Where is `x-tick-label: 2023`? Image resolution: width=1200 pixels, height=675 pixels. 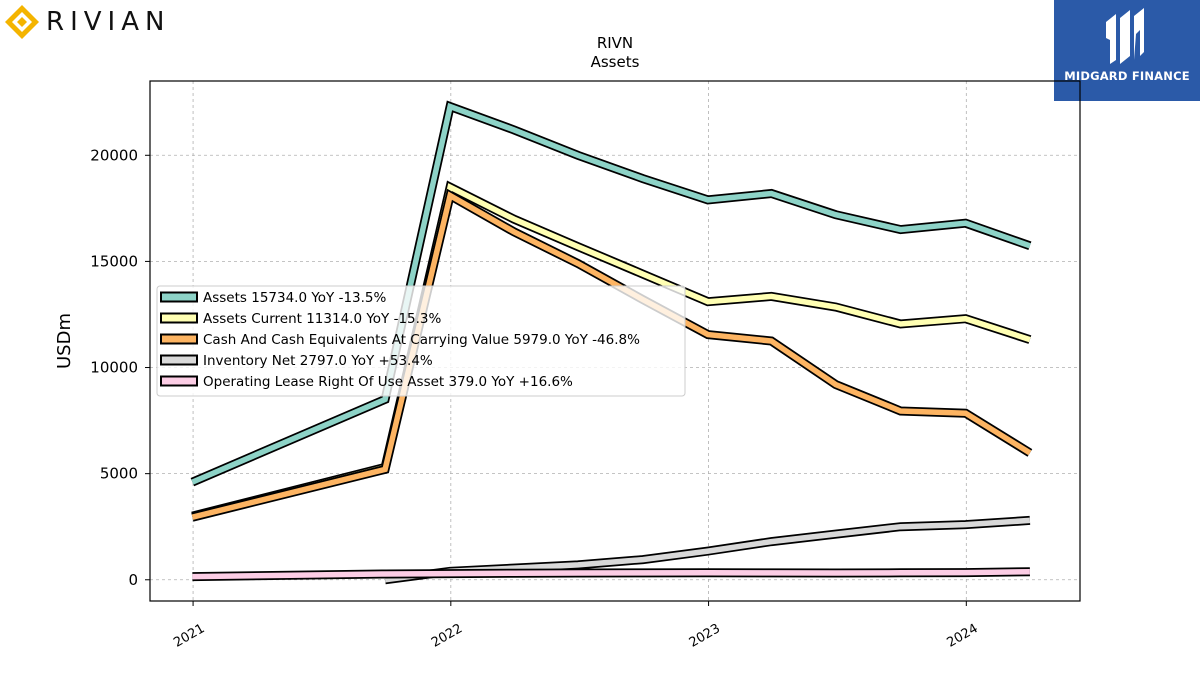
x-tick-label: 2023 is located at coordinates (705, 636).